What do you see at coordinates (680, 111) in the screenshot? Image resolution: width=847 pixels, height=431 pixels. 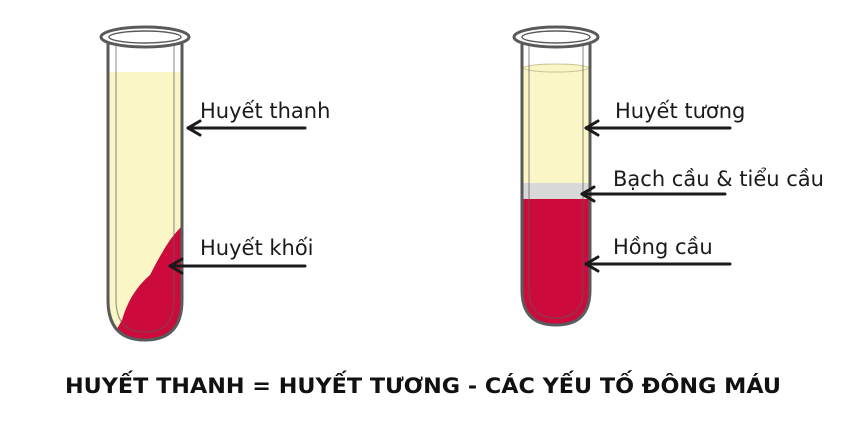 I see `label-plasma: Huyết tương` at bounding box center [680, 111].